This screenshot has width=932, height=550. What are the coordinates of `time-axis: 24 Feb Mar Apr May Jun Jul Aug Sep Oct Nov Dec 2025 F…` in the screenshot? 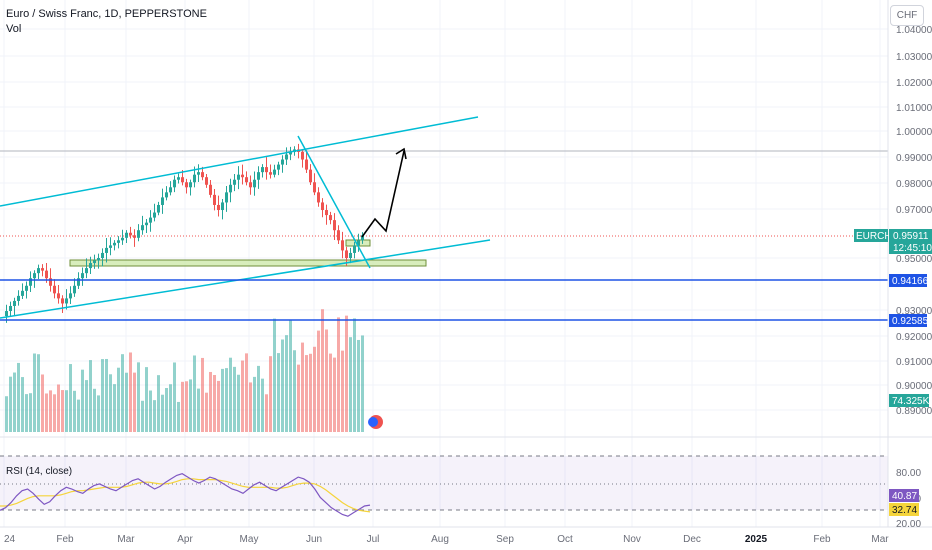 It's located at (446, 539).